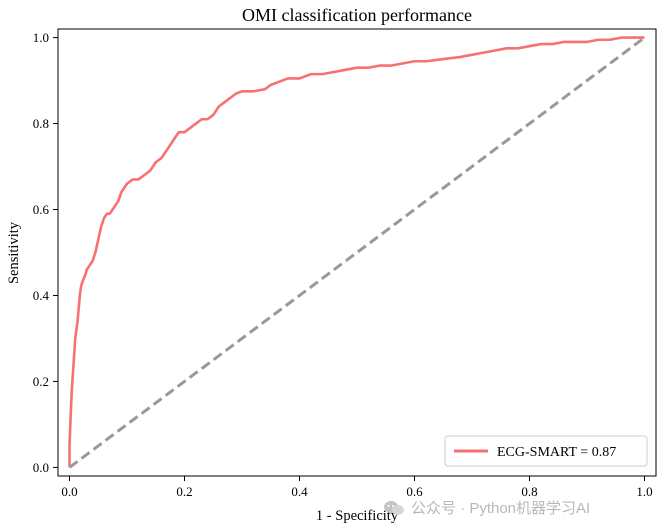 Image resolution: width=665 pixels, height=532 pixels. What do you see at coordinates (41, 209) in the screenshot?
I see `y-tick-label: 0.6` at bounding box center [41, 209].